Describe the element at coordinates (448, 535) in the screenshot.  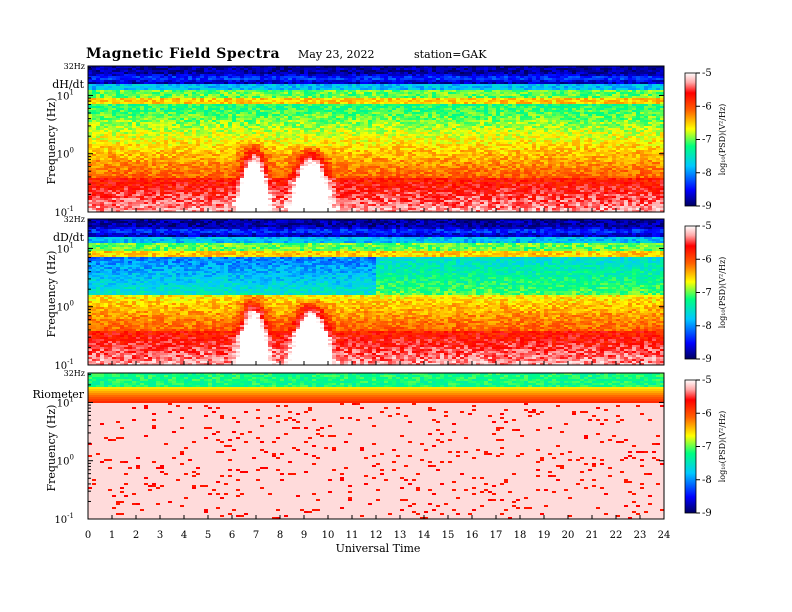
I see `x-tick-label: 15` at that location.